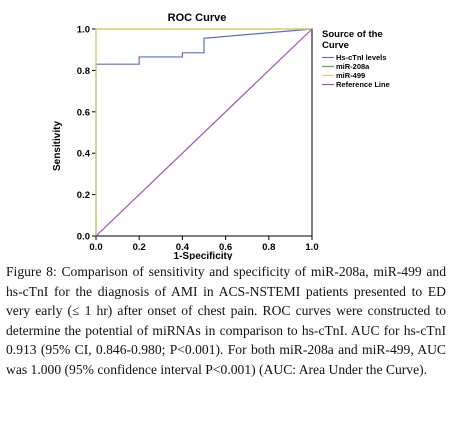 The width and height of the screenshot is (450, 435). I want to click on x-tick-label: 0.8, so click(268, 247).